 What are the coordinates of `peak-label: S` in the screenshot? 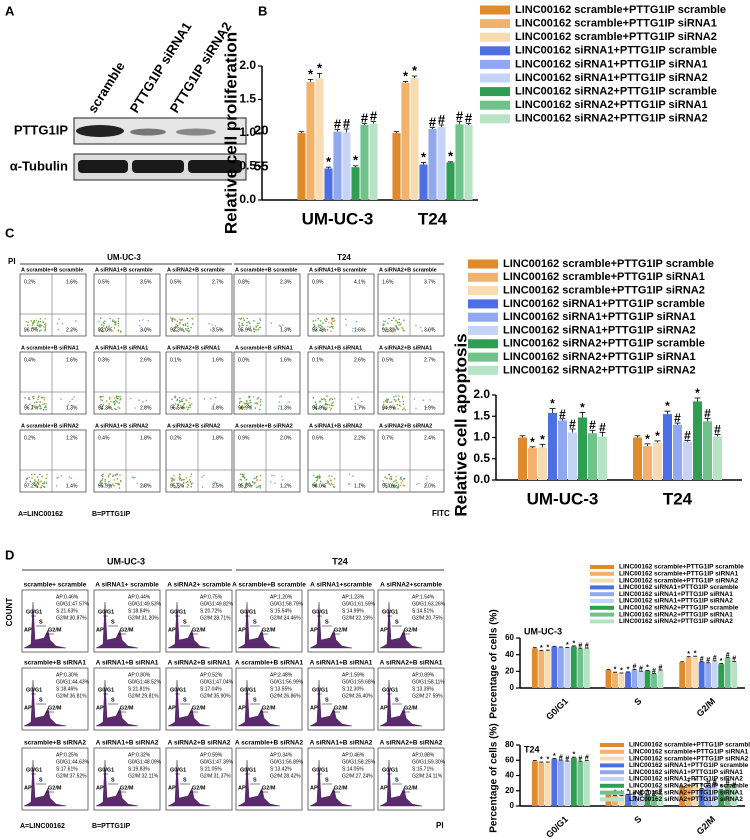 It's located at (397, 700).